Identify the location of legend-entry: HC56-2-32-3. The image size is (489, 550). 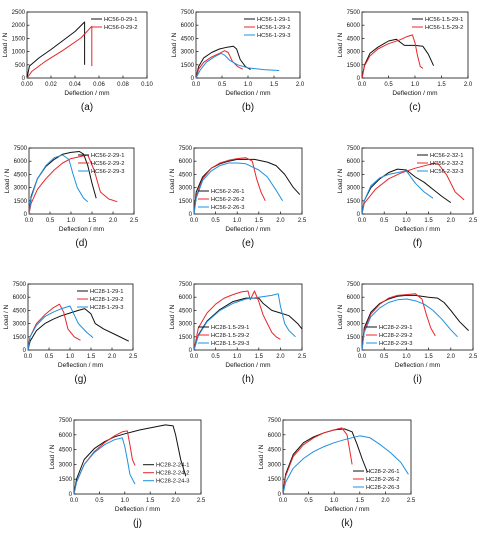
(447, 172).